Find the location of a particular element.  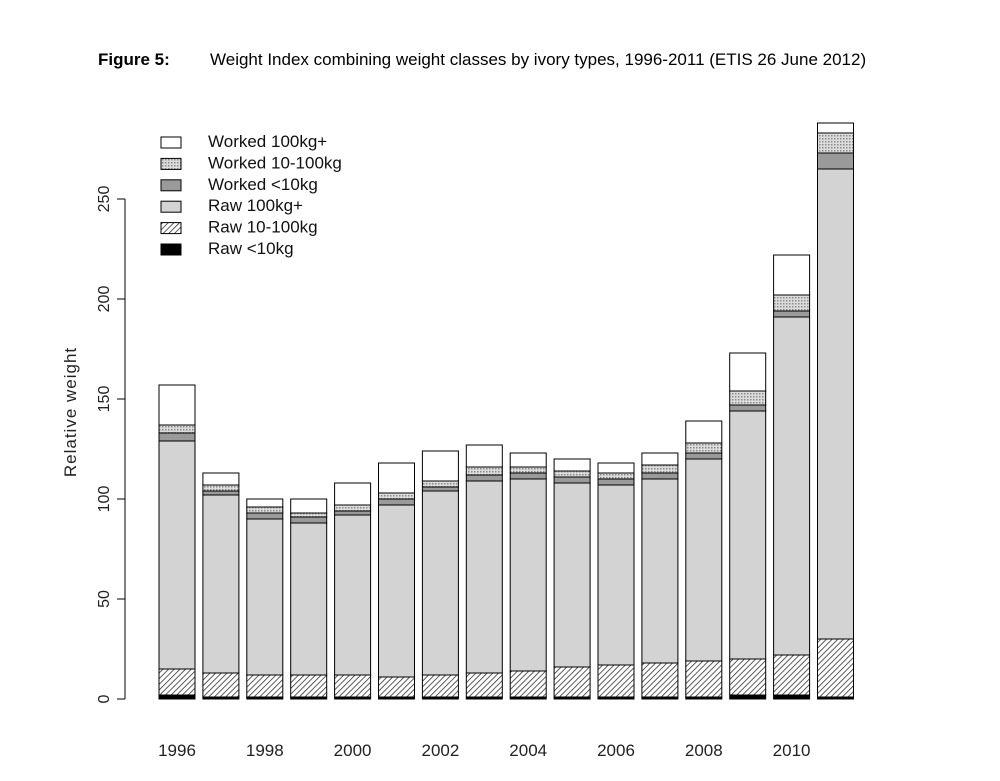

bar-stack-2003 is located at coordinates (484, 572).